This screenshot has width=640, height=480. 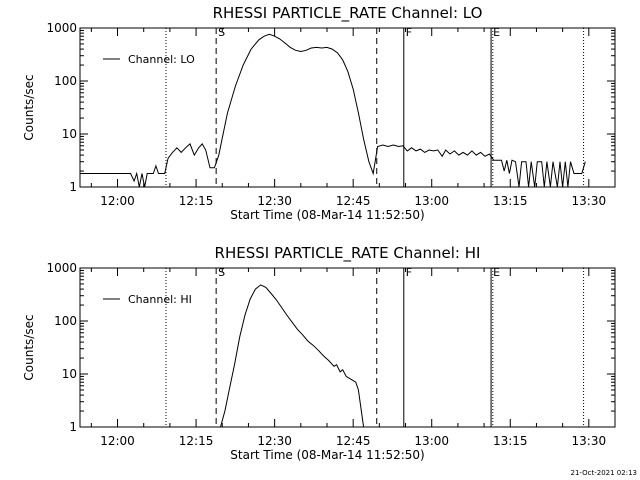 What do you see at coordinates (348, 13) in the screenshot?
I see `chart-title: RHESSI PARTICLE_RATE Channel: LO` at bounding box center [348, 13].